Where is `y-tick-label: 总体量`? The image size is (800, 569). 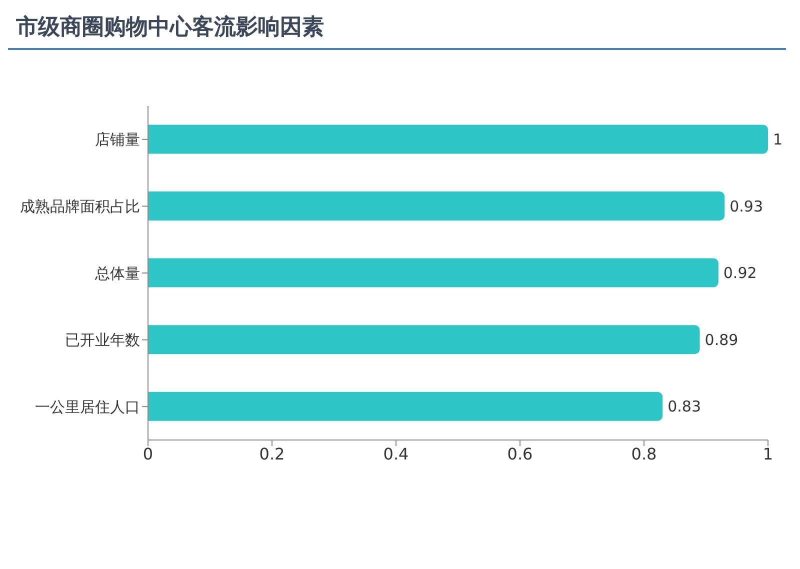
y-tick-label: 总体量 is located at coordinates (117, 273).